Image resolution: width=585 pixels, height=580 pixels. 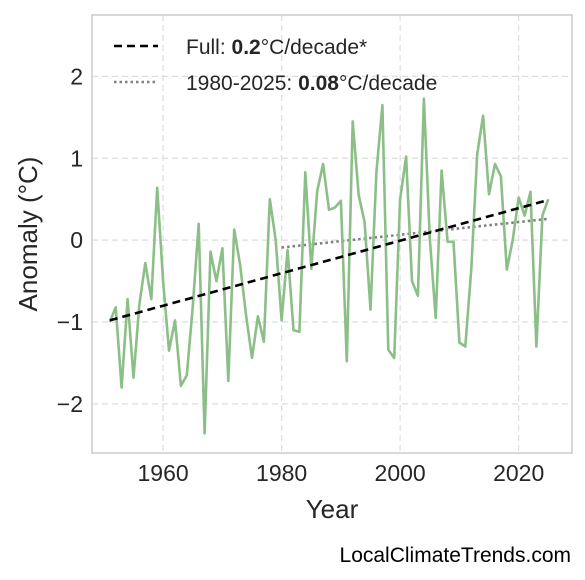 What do you see at coordinates (332, 509) in the screenshot?
I see `x-axis-label: Year` at bounding box center [332, 509].